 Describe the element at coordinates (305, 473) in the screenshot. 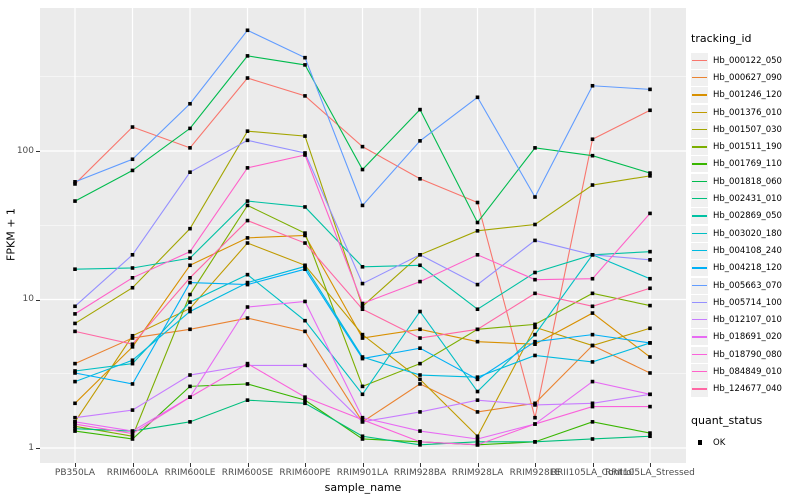

I see `x-tick-label: RRIM600PE` at that location.